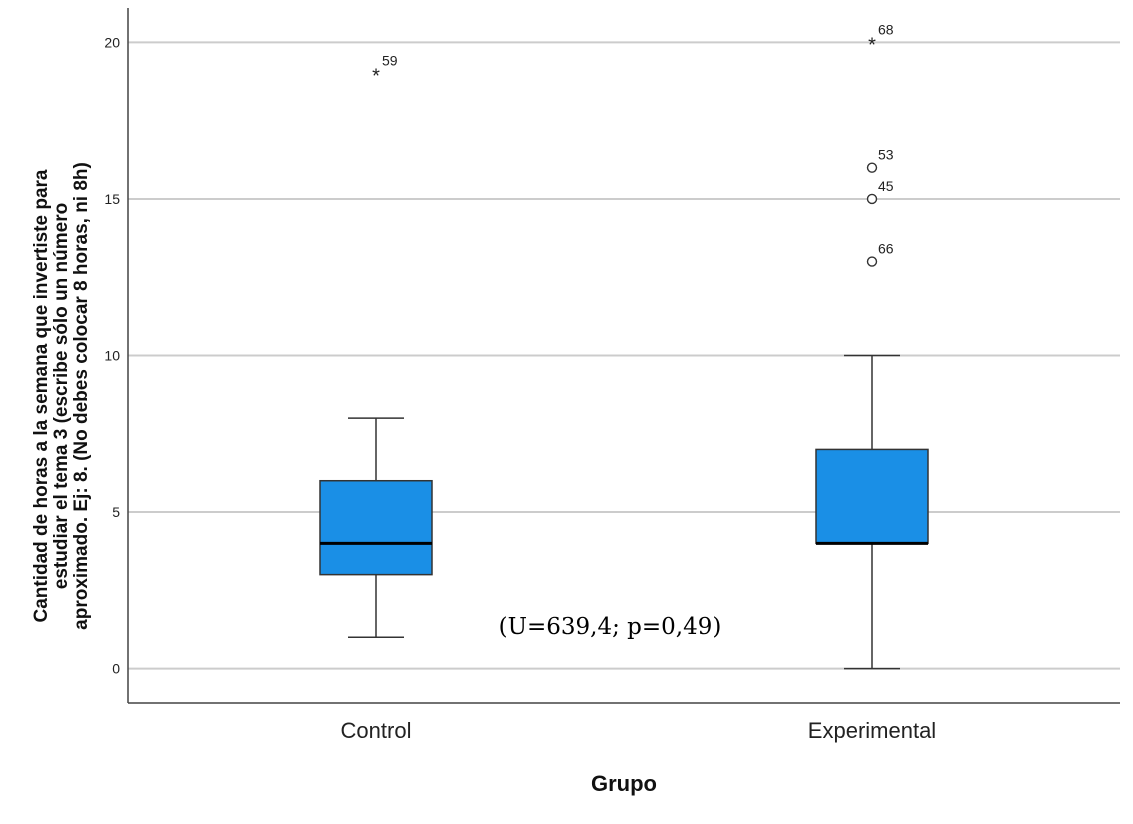 This screenshot has height=824, width=1133. What do you see at coordinates (872, 45) in the screenshot?
I see `outlier-star-68: *` at bounding box center [872, 45].